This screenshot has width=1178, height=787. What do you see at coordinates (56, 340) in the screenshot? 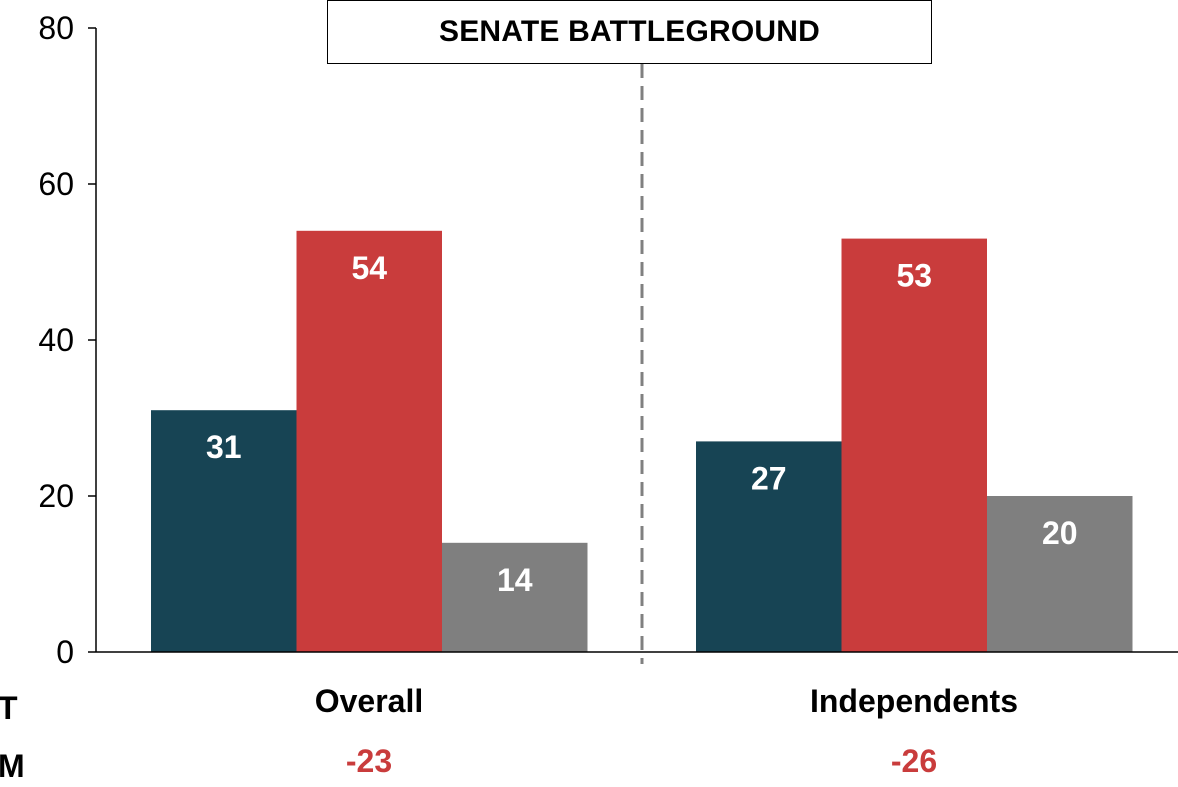
I see `y-tick-label: 40` at bounding box center [56, 340].